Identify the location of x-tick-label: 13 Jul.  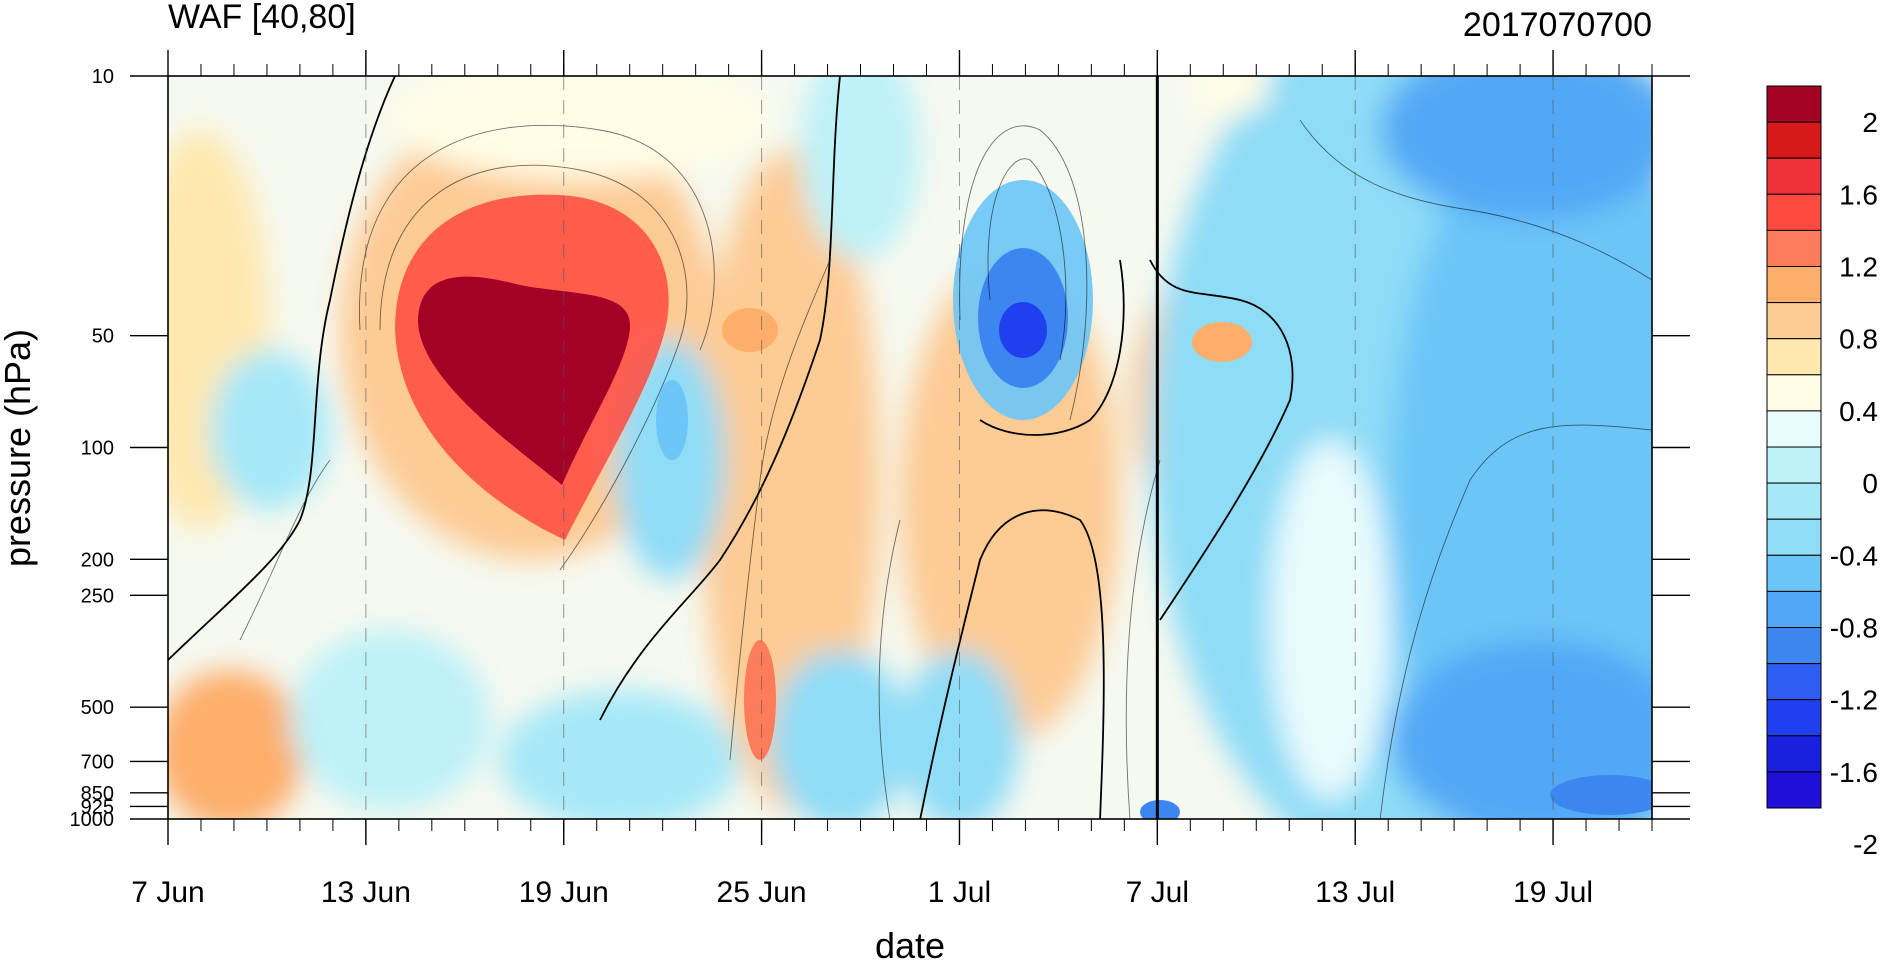
(1355, 892).